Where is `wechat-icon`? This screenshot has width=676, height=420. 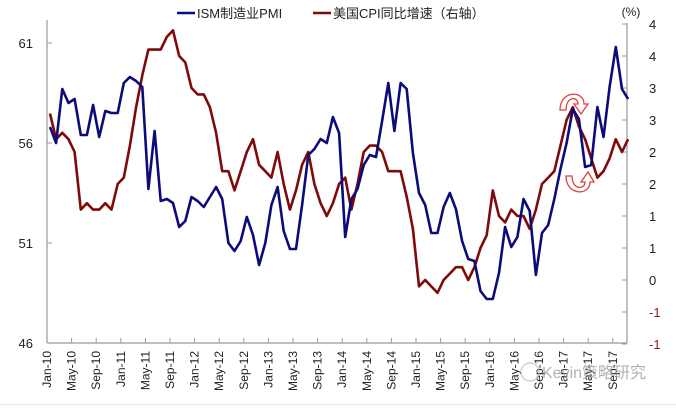
wechat-icon is located at coordinates (530, 372).